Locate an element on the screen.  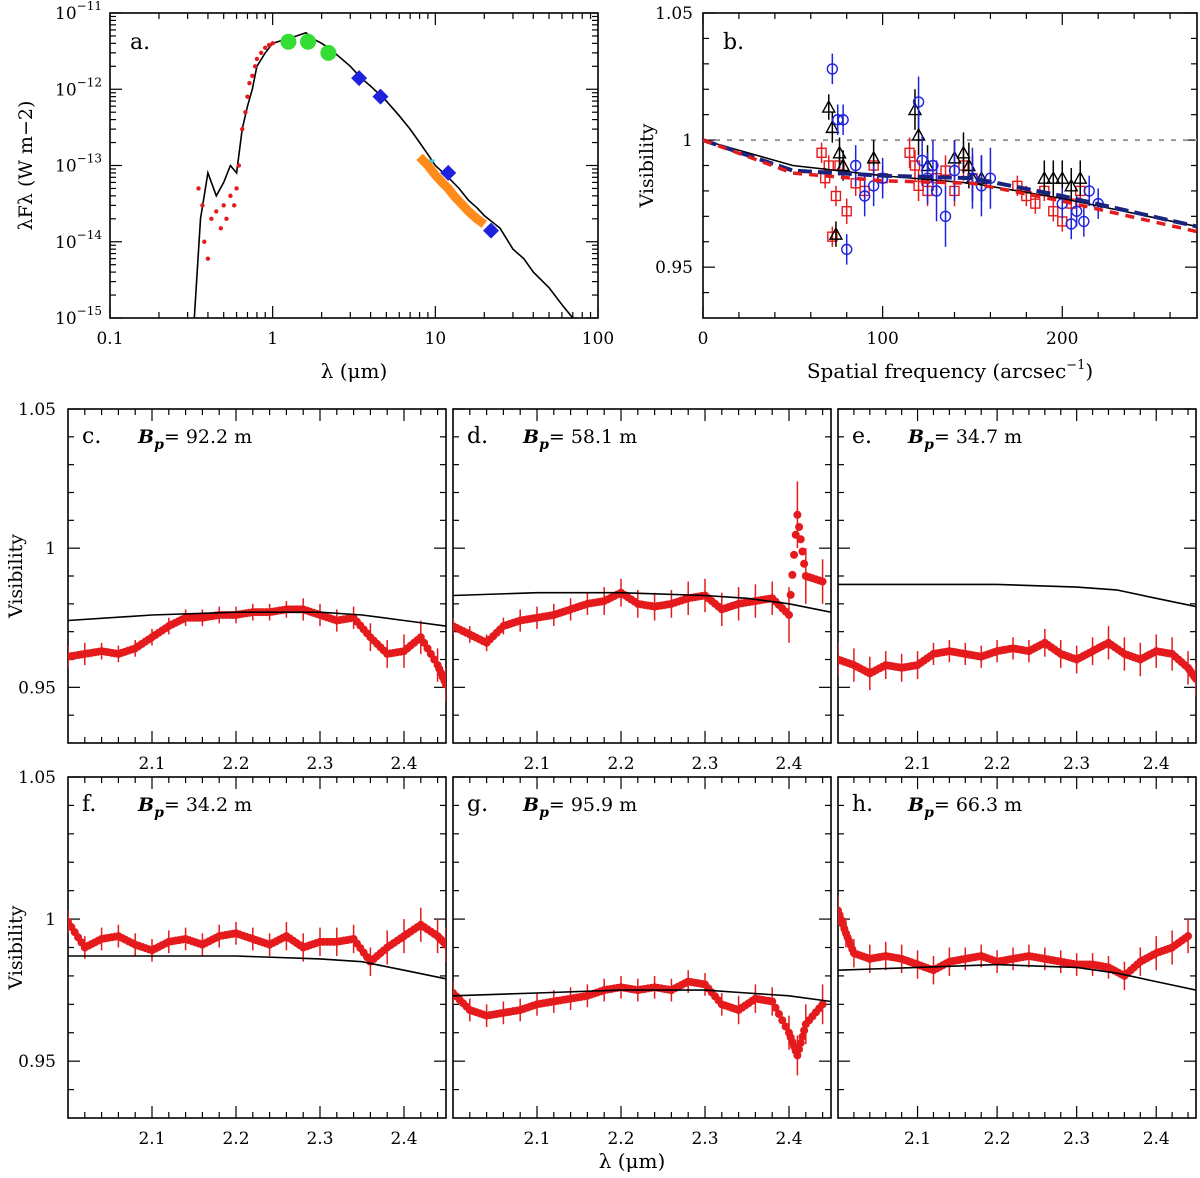
panel-e: 2.1 2.2 2.3 2.4 e. Bp= 34.7 m is located at coordinates (1017, 591).